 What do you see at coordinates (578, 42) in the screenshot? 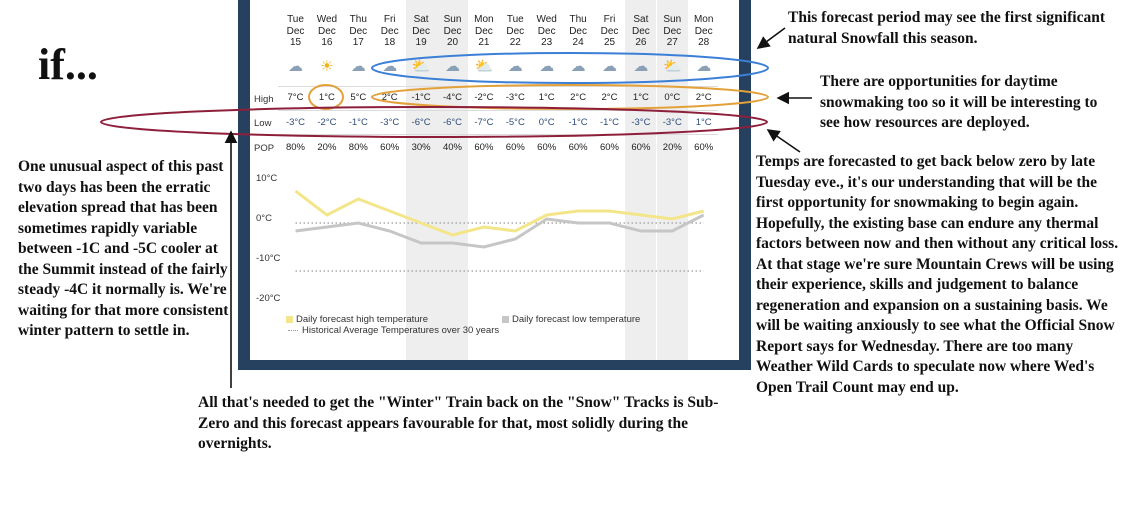
I see `day-header-day: 24` at bounding box center [578, 42].